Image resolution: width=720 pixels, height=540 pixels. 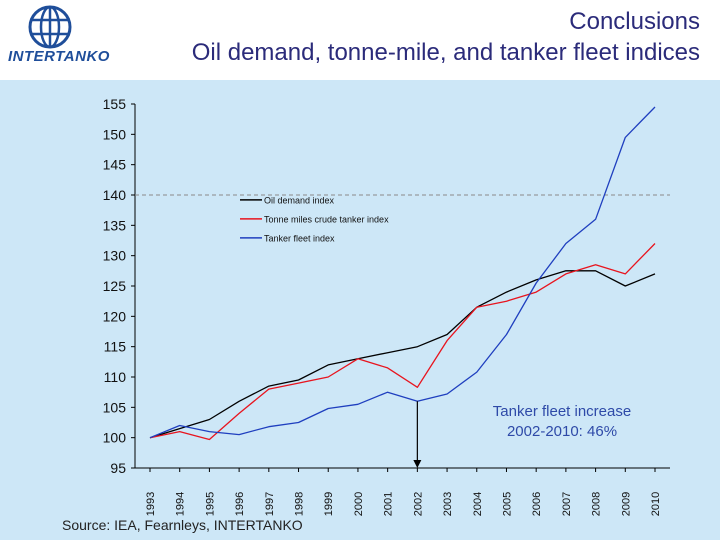 What do you see at coordinates (240, 504) in the screenshot?
I see `x-tick-label: 1996` at bounding box center [240, 504].